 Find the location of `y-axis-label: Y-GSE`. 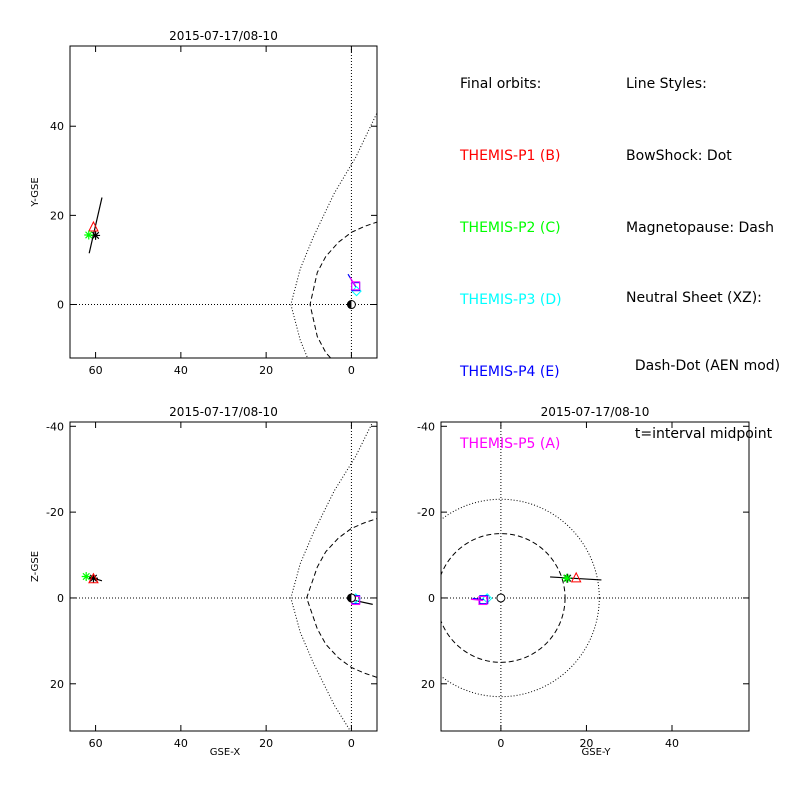

y-axis-label: Y-GSE is located at coordinates (35, 192).